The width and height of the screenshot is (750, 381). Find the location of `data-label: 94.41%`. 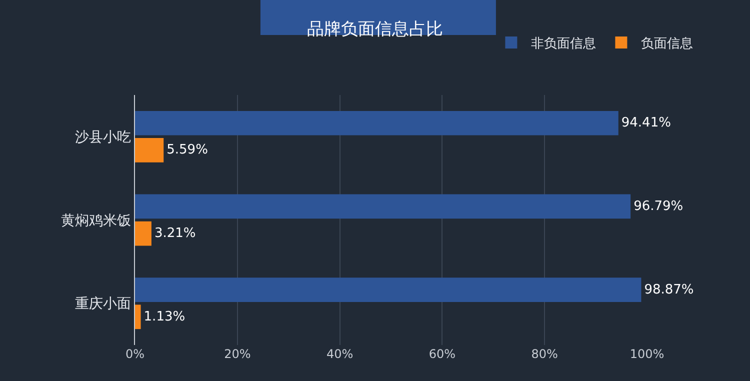

data-label: 94.41% is located at coordinates (646, 123).